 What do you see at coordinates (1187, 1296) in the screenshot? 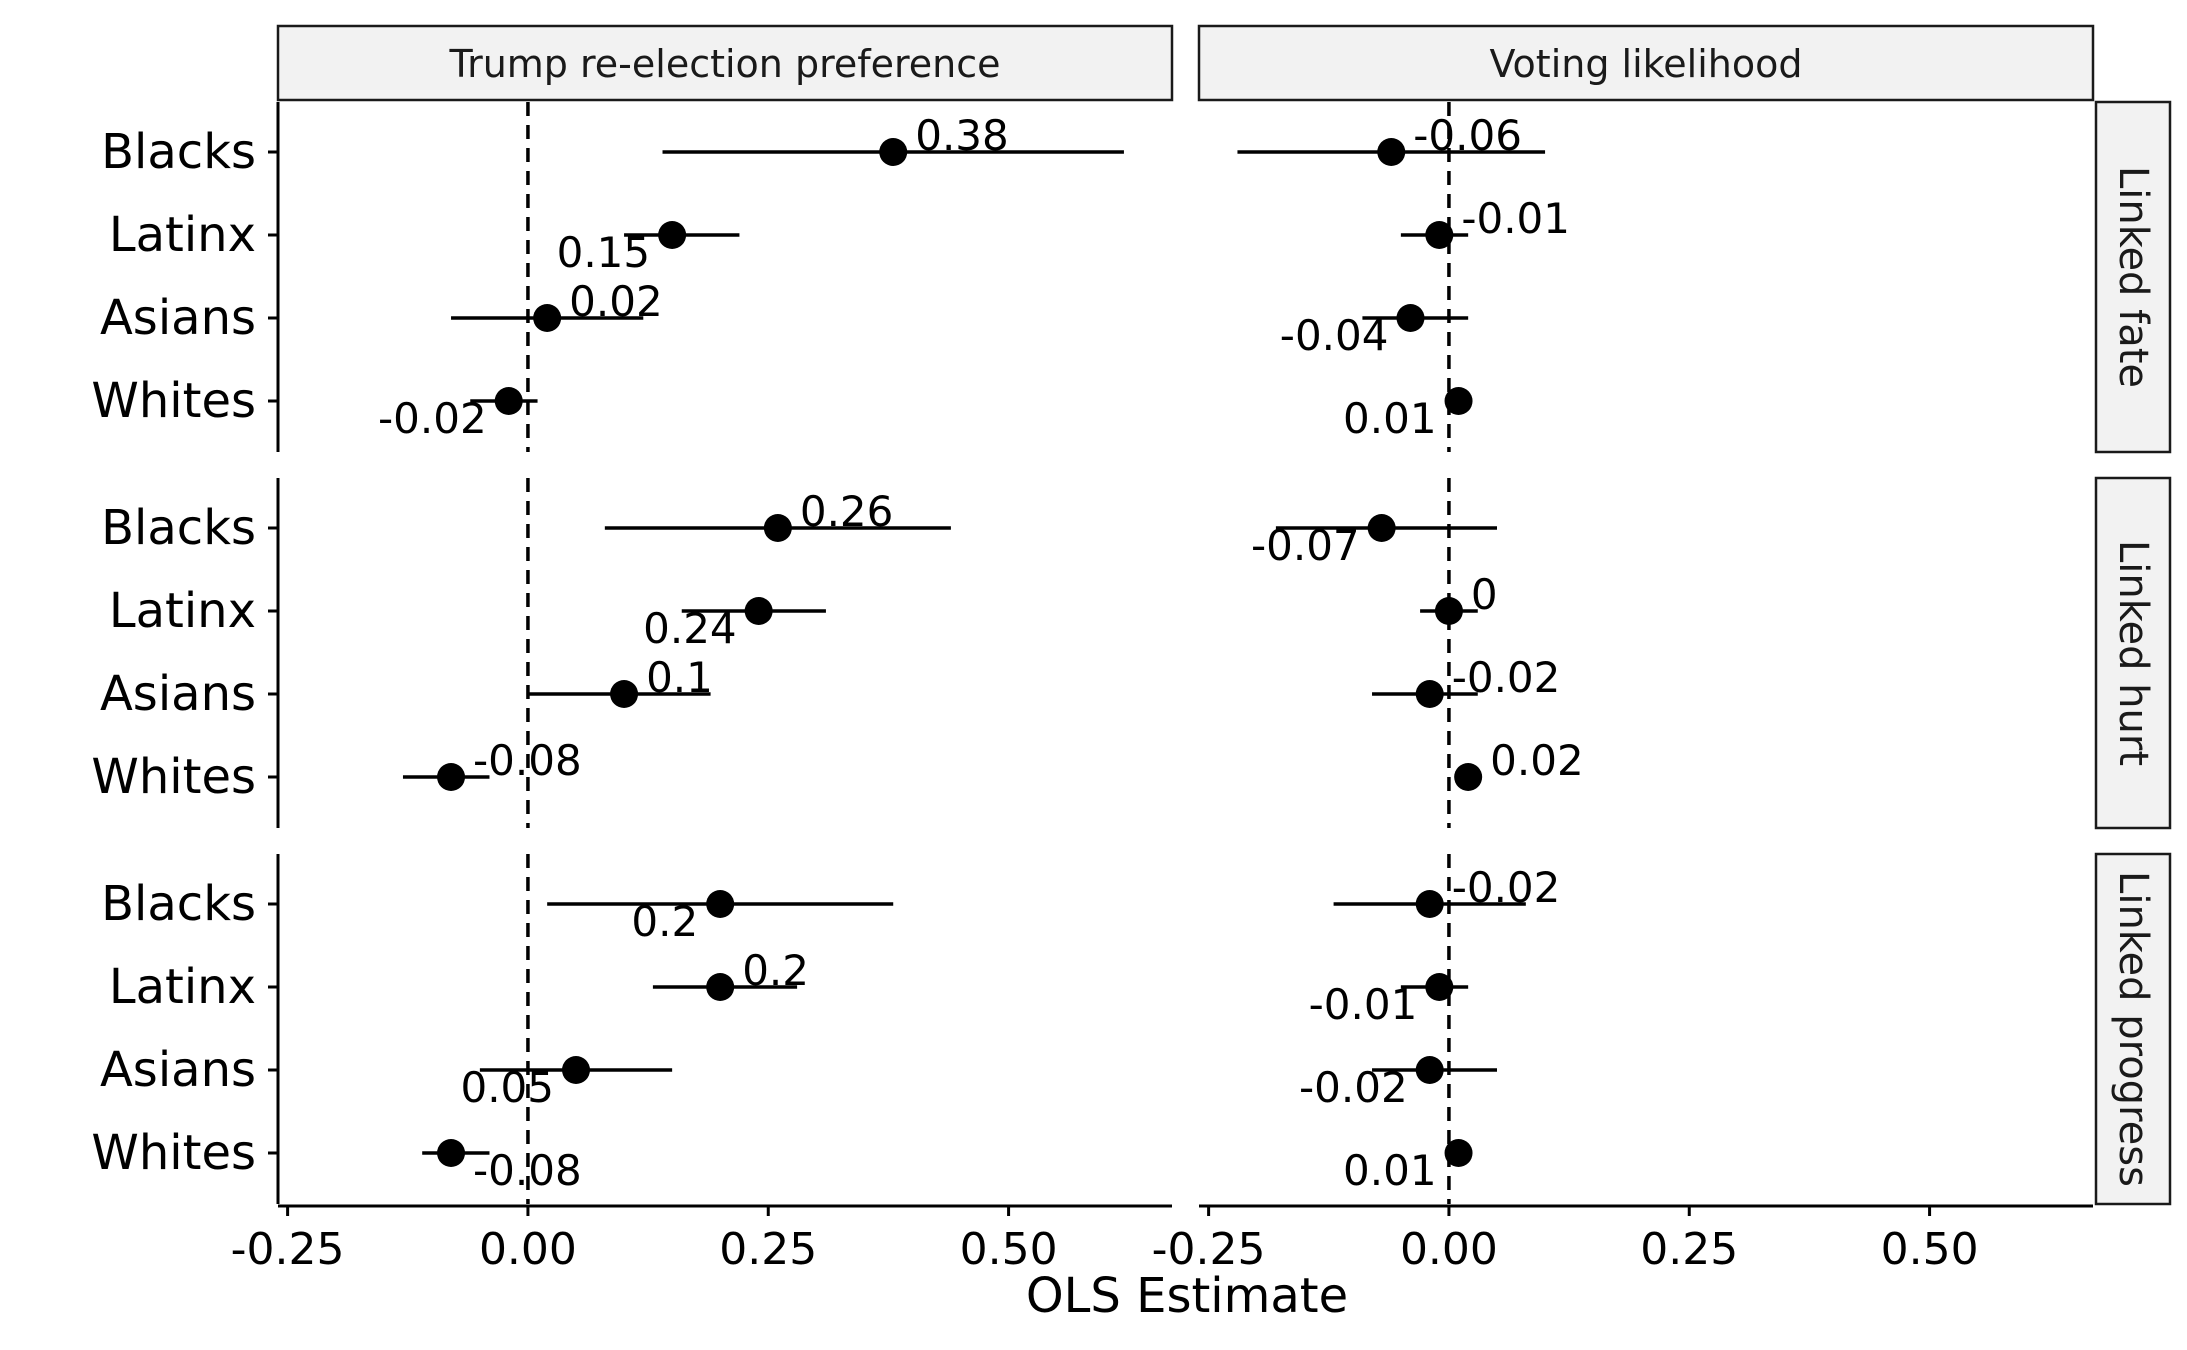
I see `x-axis-title: OLS Estimate` at bounding box center [1187, 1296].